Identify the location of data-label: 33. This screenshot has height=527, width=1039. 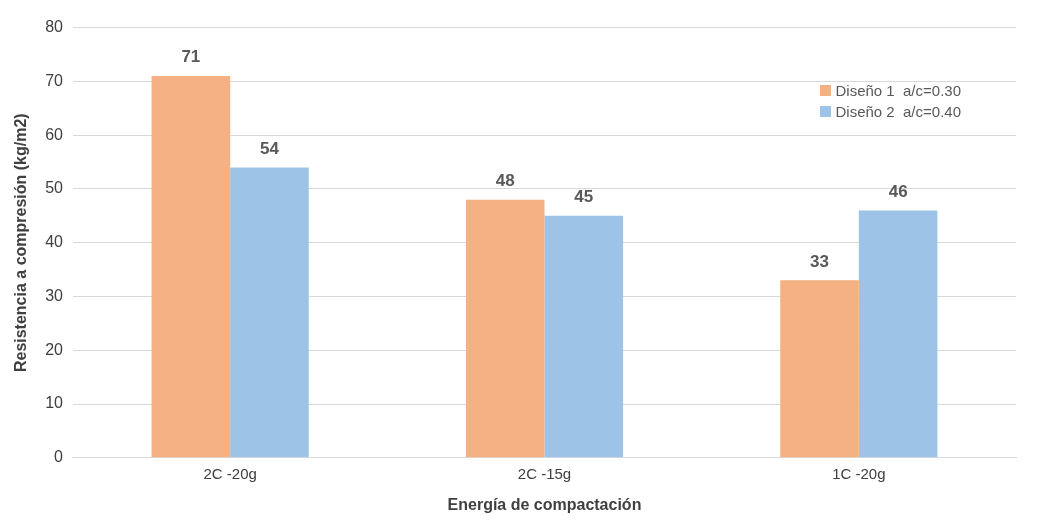
(819, 261).